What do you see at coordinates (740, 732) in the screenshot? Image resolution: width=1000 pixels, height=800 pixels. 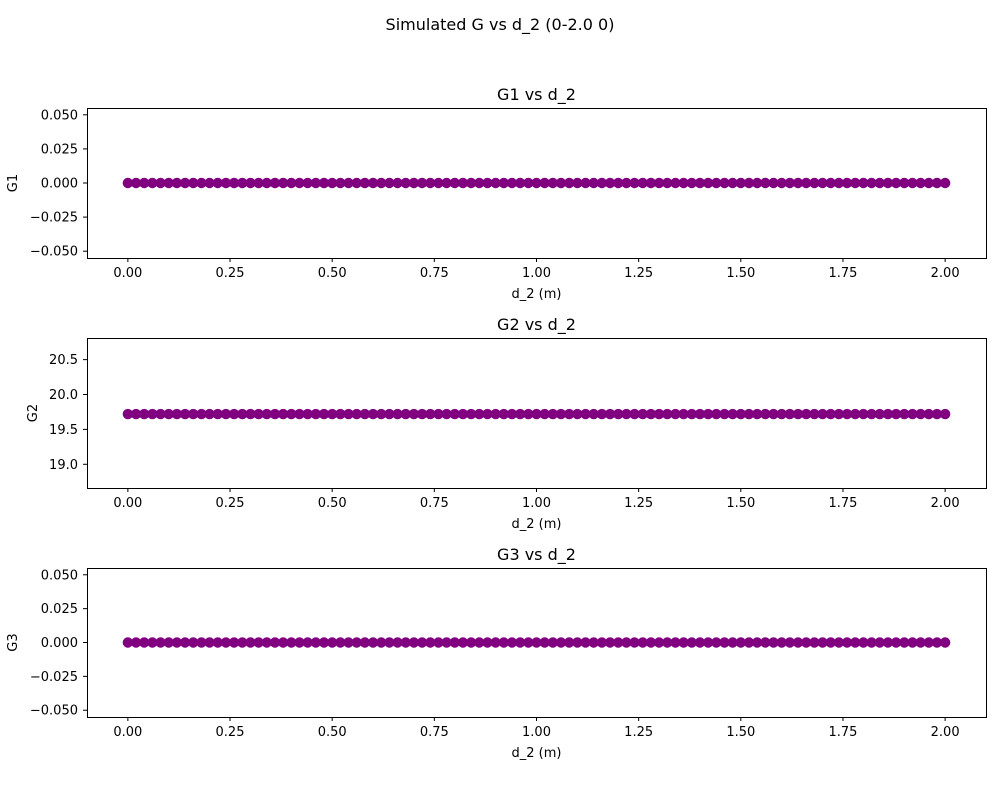 I see `x-tick-label: 1.50` at bounding box center [740, 732].